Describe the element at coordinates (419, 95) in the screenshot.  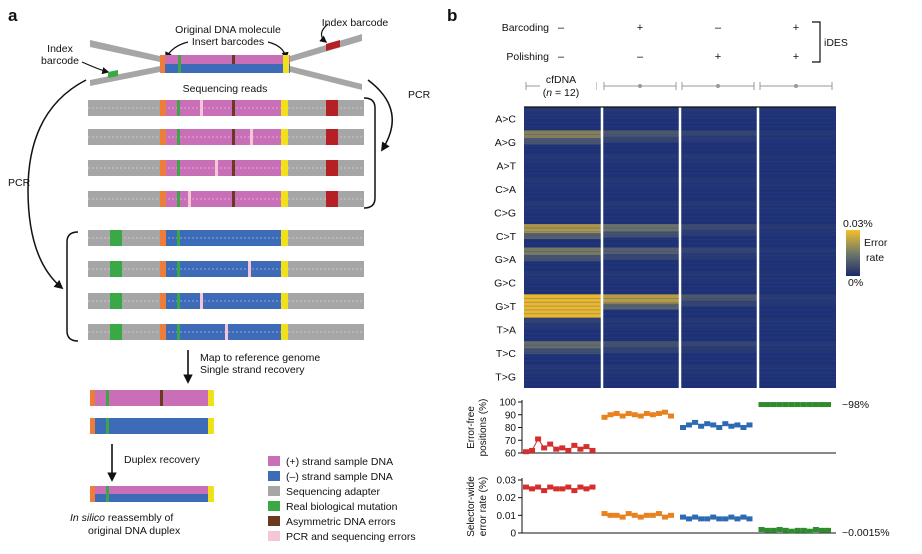
I see `pcr-label-right: PCR` at that location.